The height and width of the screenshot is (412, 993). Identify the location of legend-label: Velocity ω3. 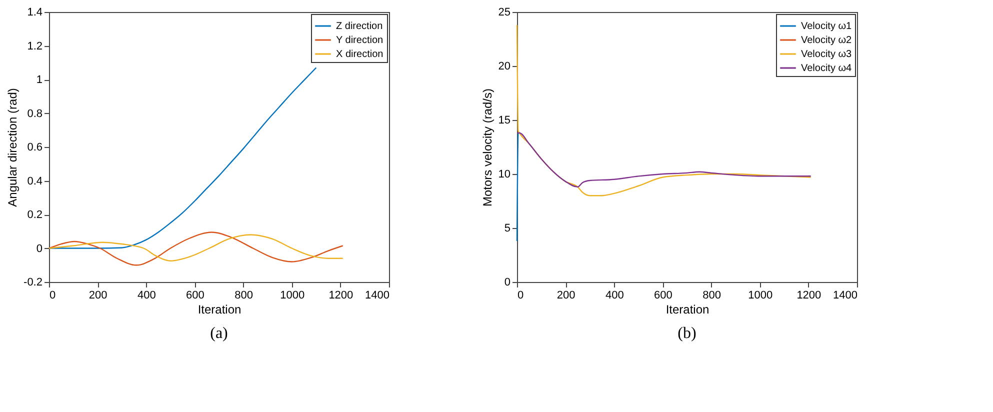
(826, 54).